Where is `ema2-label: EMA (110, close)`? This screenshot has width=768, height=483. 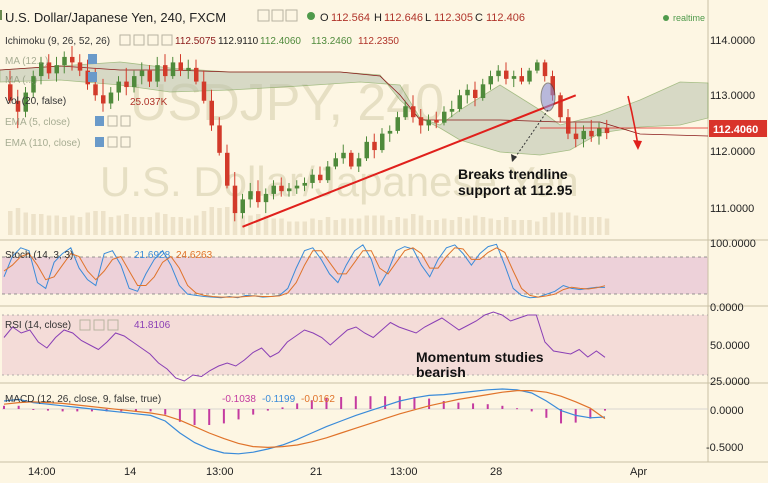
ema2-label: EMA (110, close) is located at coordinates (42, 143).